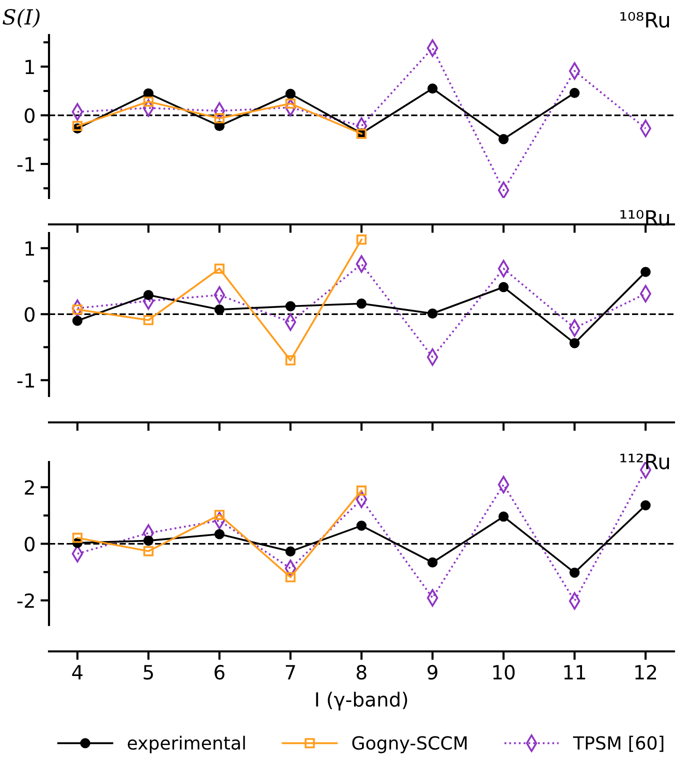  Describe the element at coordinates (77, 672) in the screenshot. I see `x-tick-label: 4` at that location.